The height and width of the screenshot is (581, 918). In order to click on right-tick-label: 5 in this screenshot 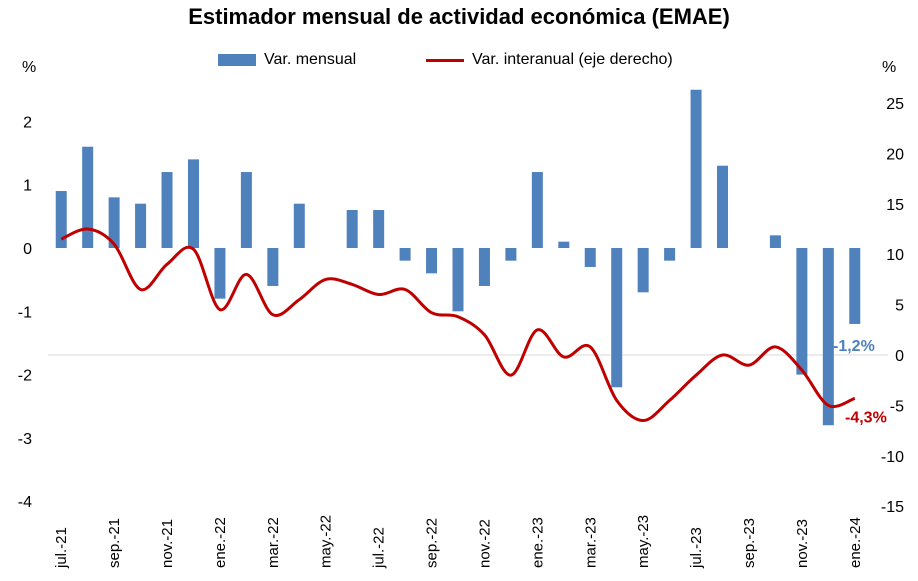, I will do `click(899, 306)`.